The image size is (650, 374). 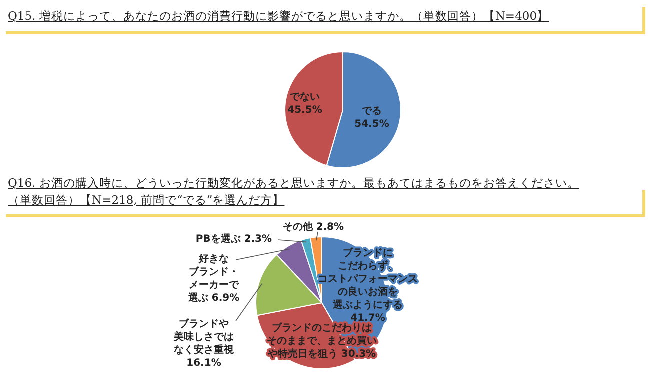 What do you see at coordinates (372, 111) in the screenshot?
I see `slice-label: でる` at bounding box center [372, 111].